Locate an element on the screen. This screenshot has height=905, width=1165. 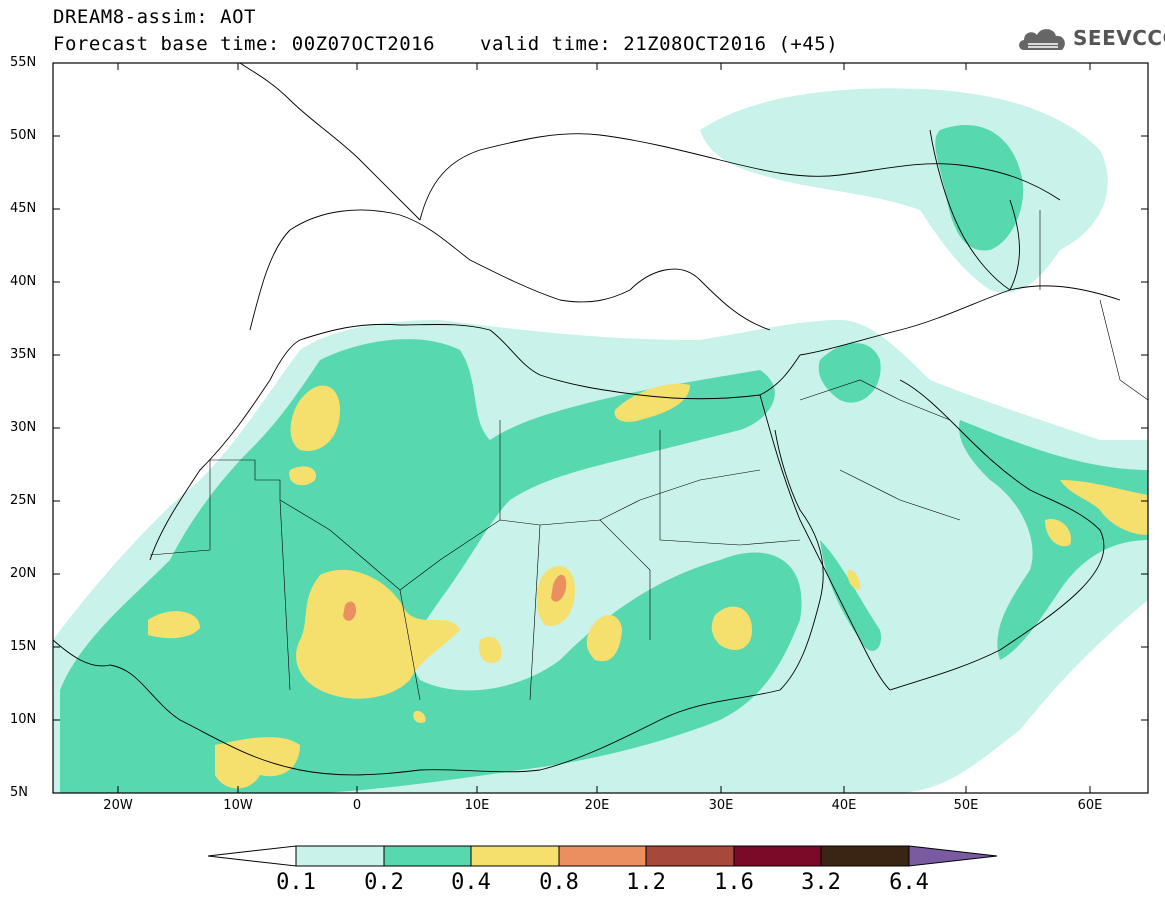
lon-label: 20E is located at coordinates (597, 805).